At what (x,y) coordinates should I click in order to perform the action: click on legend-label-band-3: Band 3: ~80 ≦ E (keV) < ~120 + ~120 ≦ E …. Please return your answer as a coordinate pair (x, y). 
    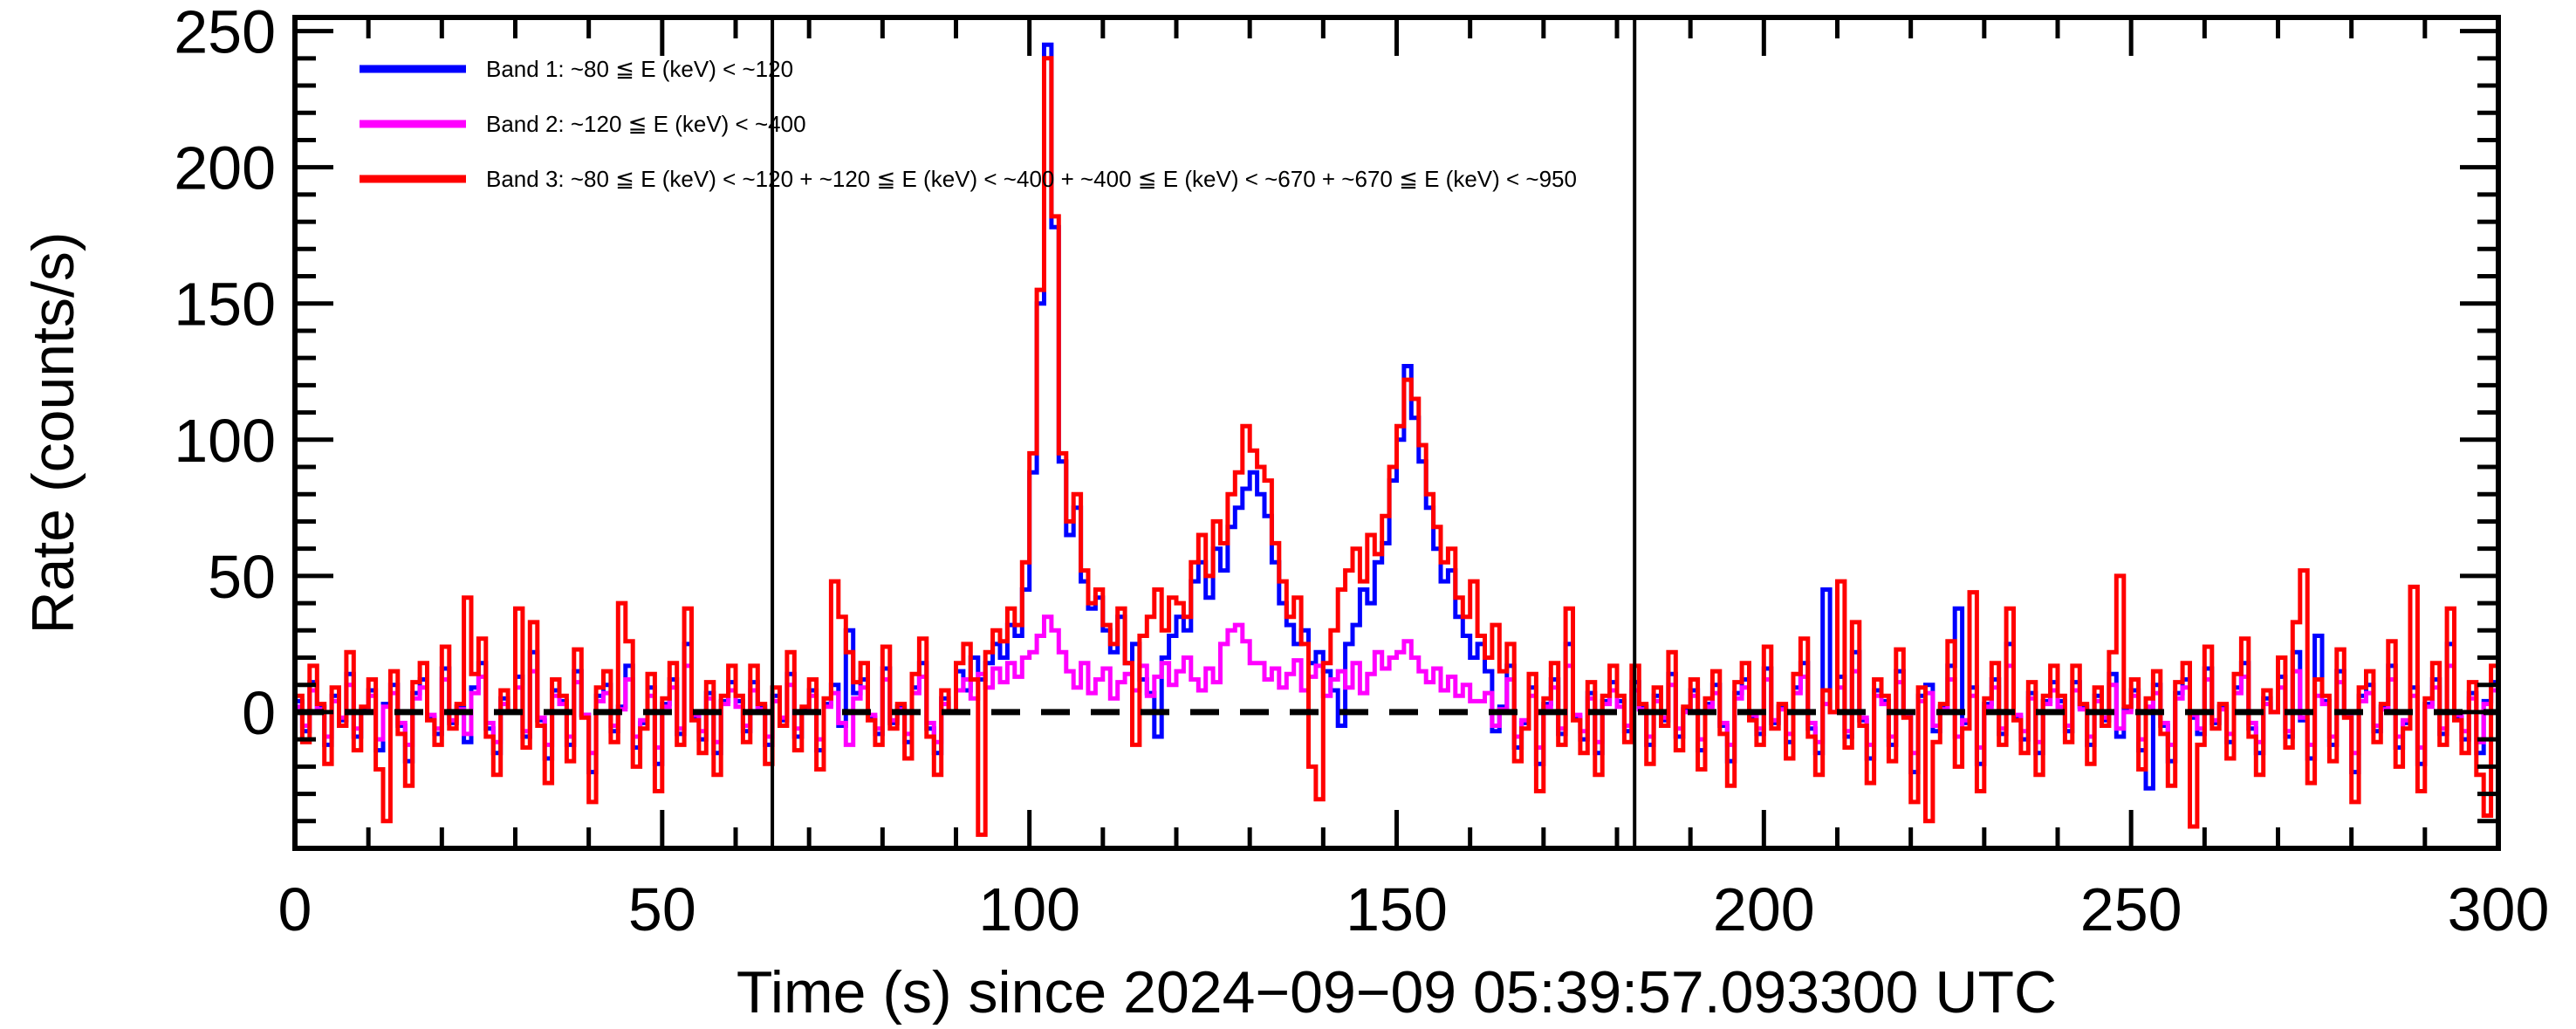
    Looking at the image, I should click on (1032, 179).